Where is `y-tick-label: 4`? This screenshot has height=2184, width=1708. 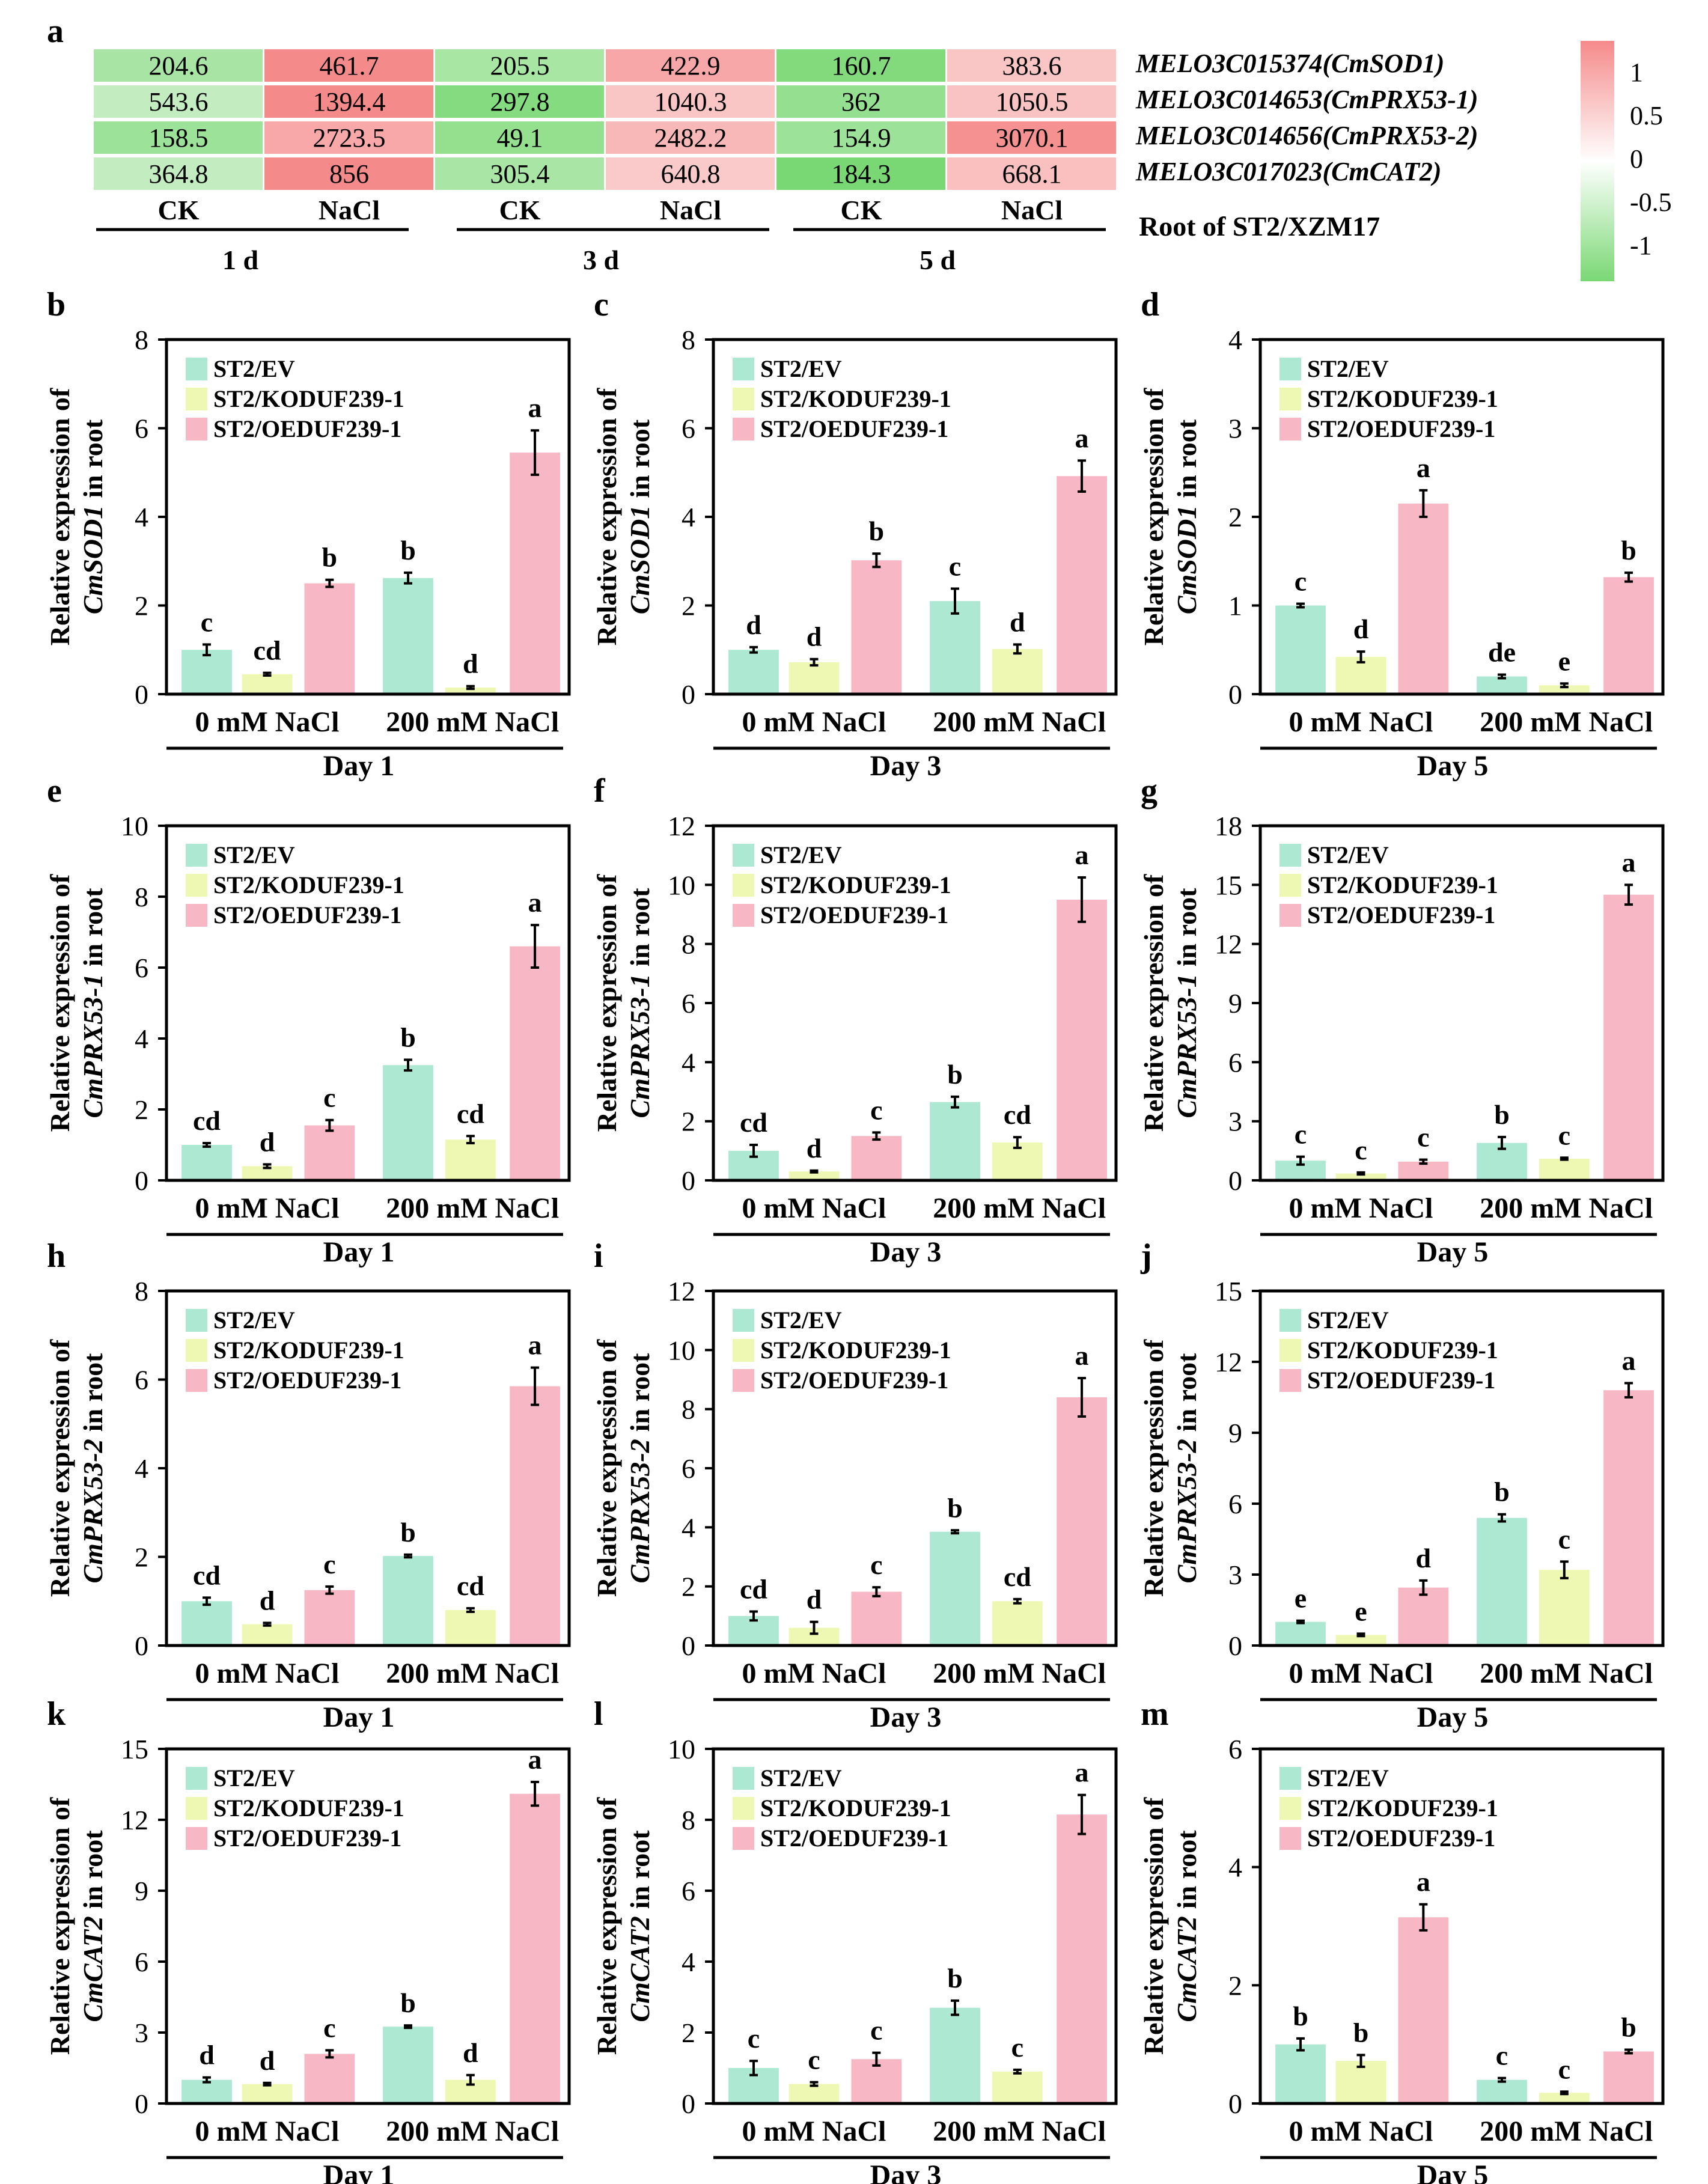 y-tick-label: 4 is located at coordinates (688, 1528).